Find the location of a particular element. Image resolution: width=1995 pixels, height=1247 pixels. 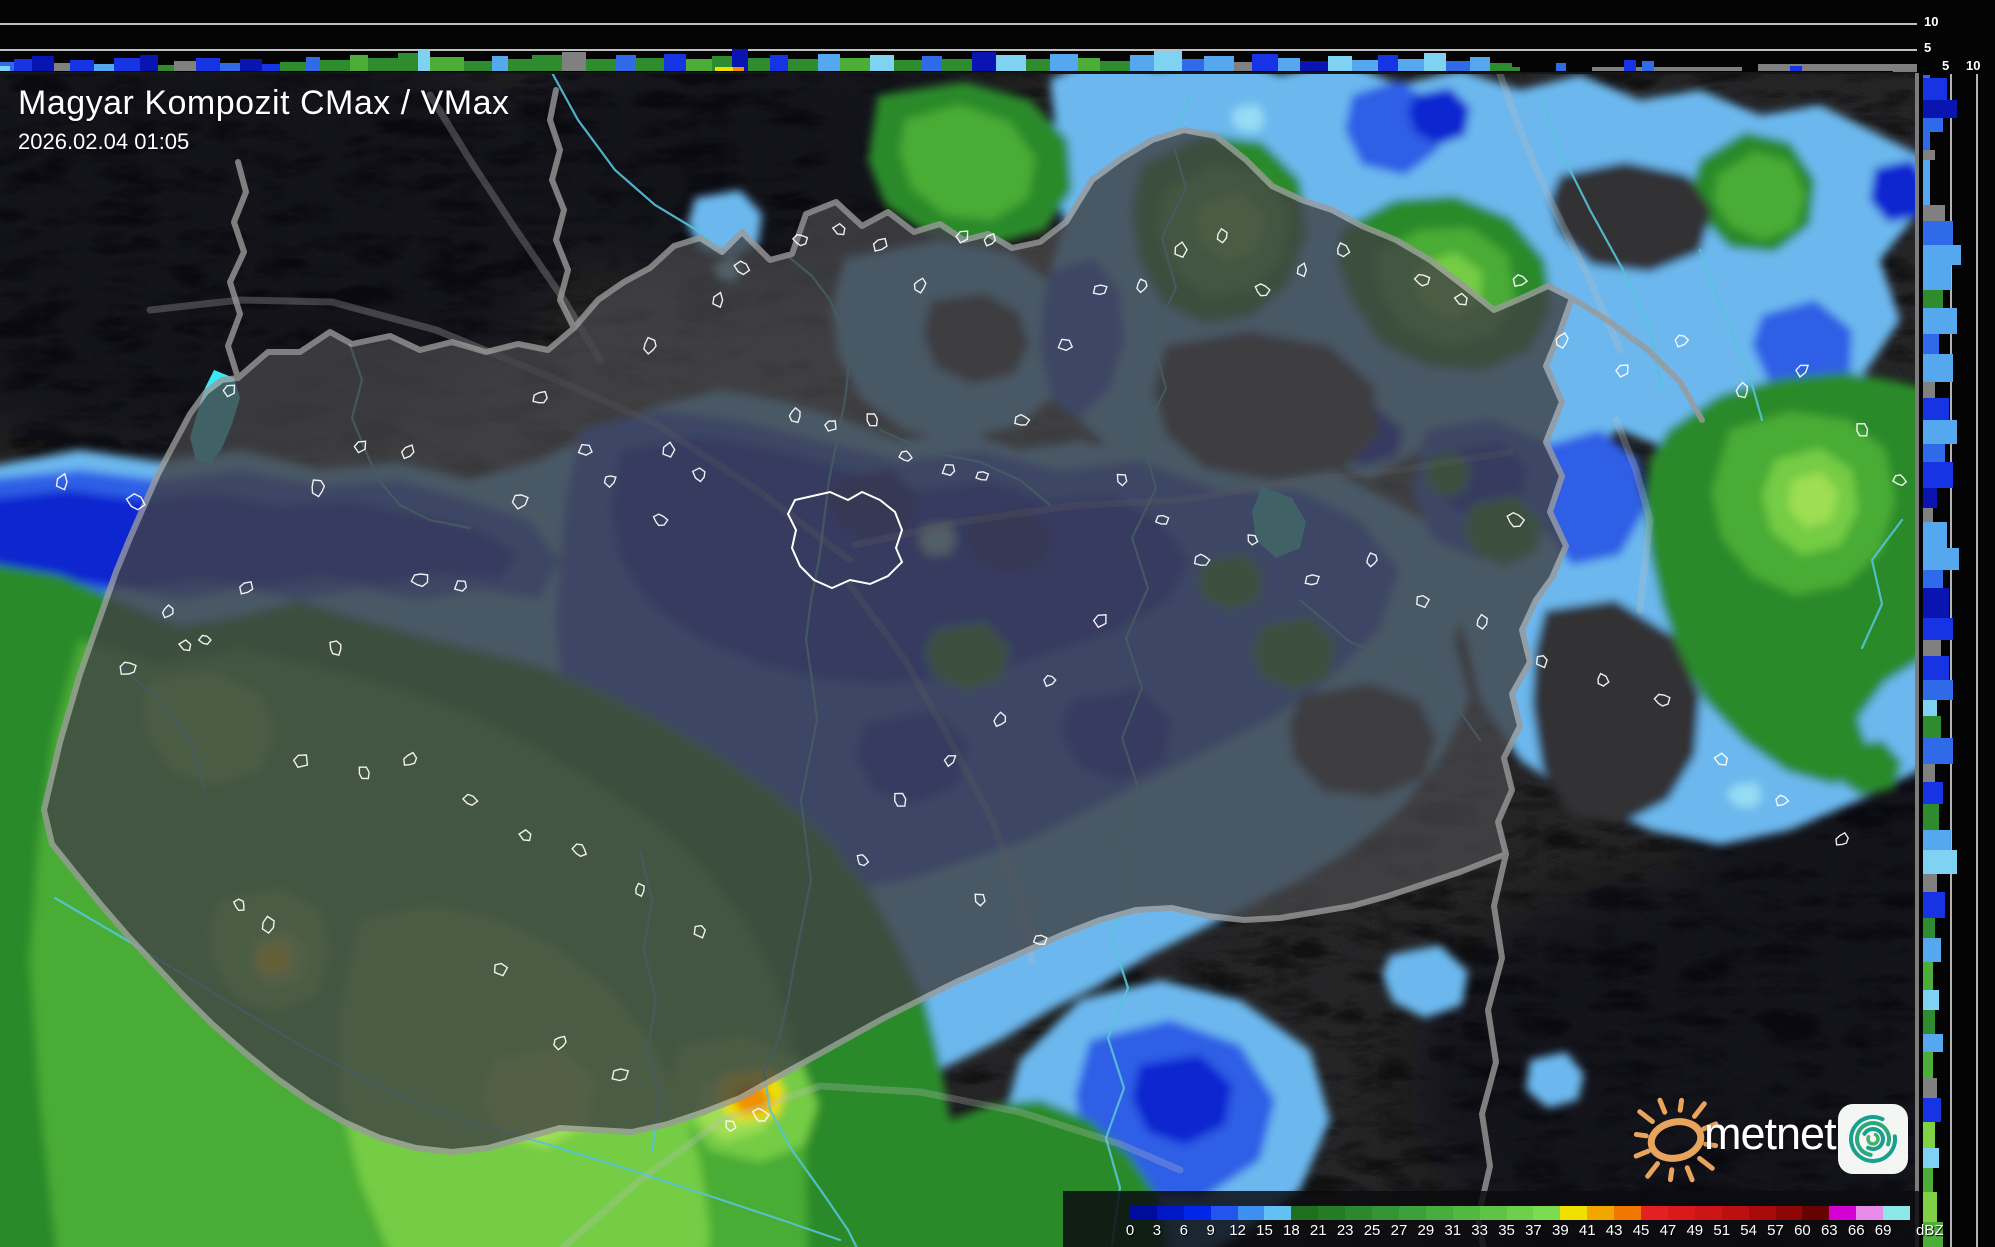

sun-icon is located at coordinates (1676, 1140).